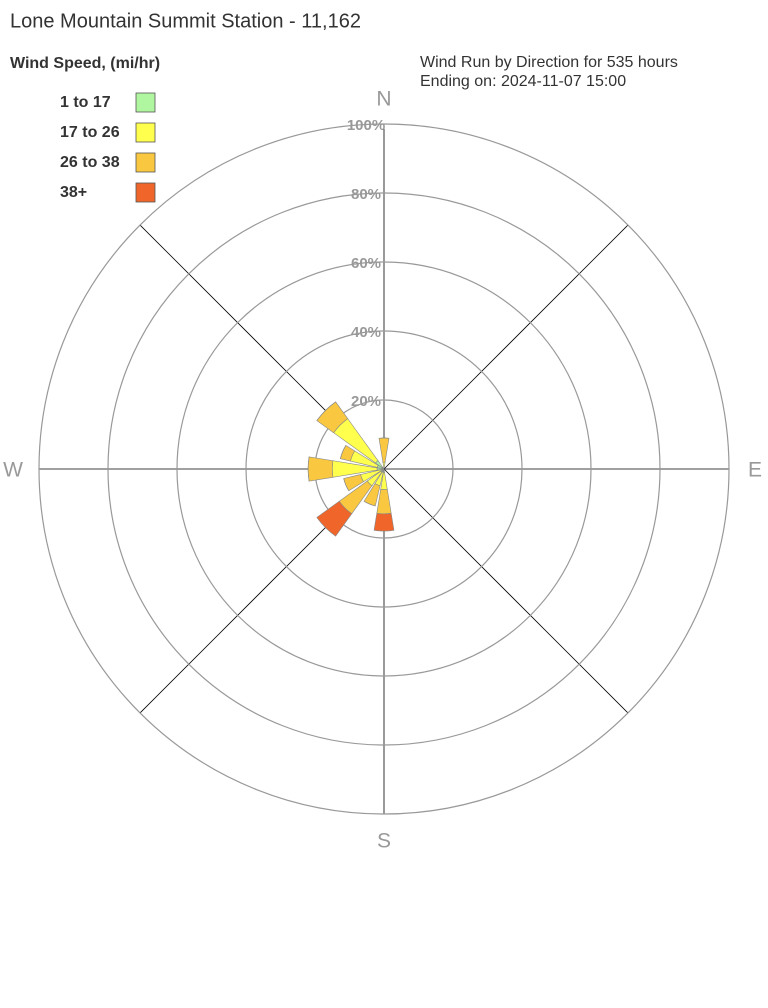  I want to click on direction-label: W, so click(13, 470).